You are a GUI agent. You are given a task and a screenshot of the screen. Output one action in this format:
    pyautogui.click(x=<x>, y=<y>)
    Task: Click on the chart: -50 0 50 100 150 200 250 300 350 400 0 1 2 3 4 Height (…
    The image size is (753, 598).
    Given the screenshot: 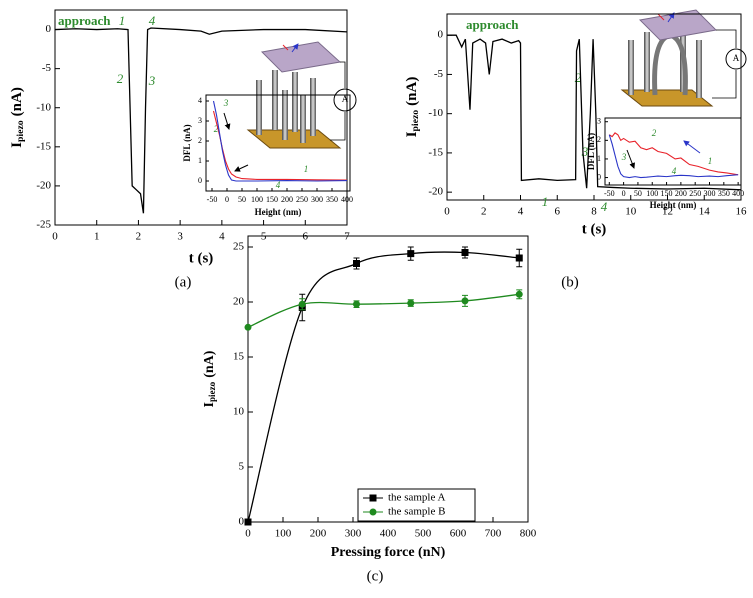 What is the action you would take?
    pyautogui.click(x=267, y=155)
    